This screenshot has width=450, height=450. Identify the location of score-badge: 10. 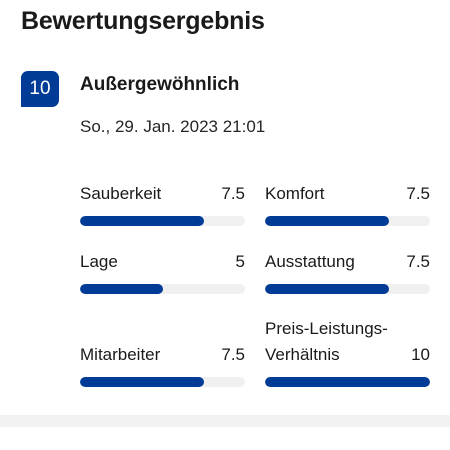
(40, 89).